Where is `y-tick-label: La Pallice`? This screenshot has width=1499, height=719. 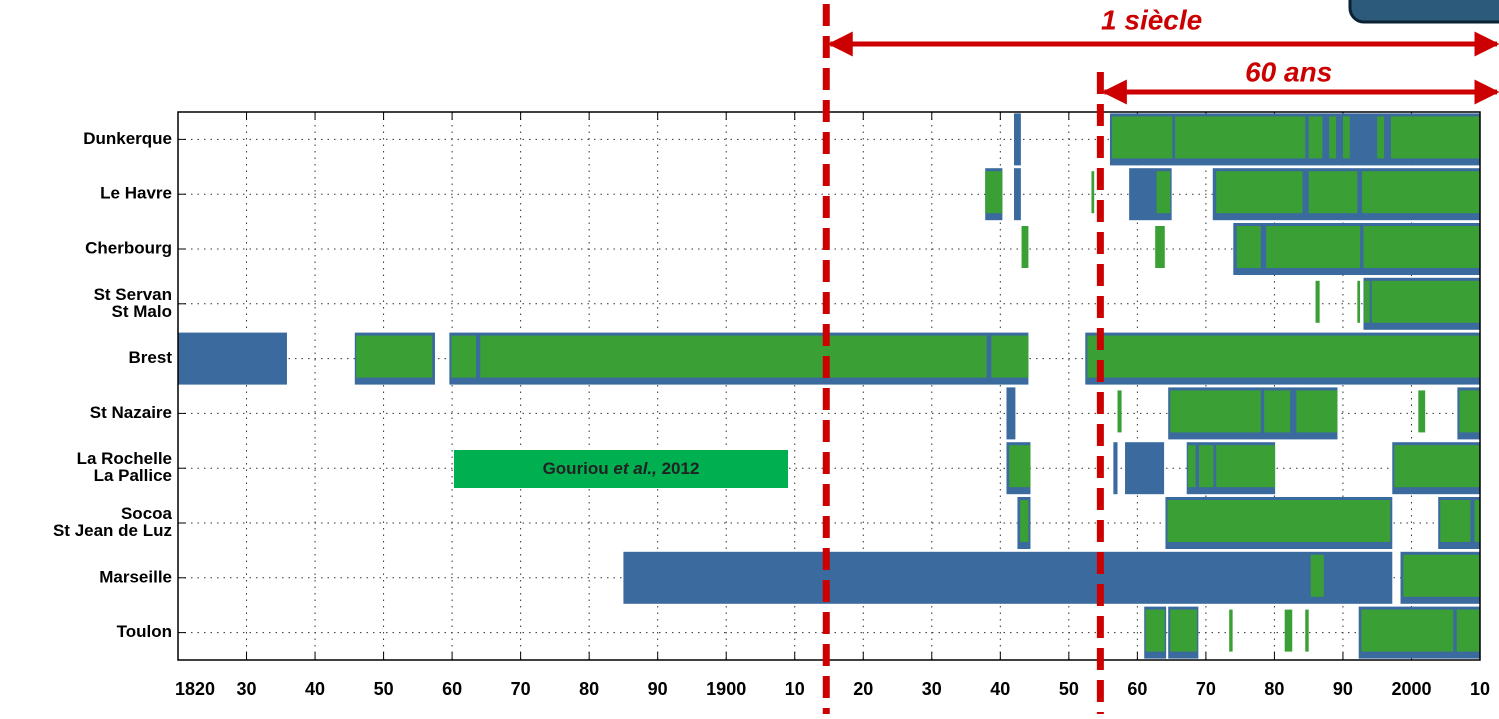
y-tick-label: La Pallice is located at coordinates (133, 475).